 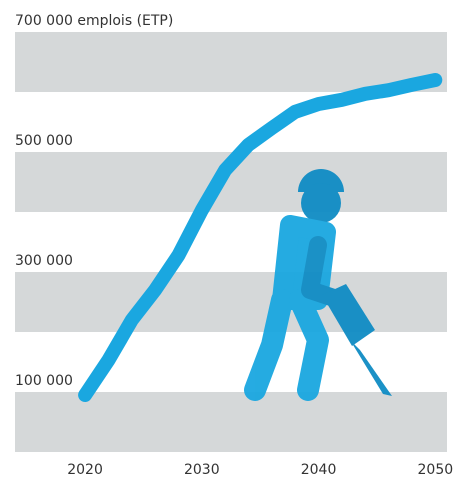 I want to click on y-tick-label: 500 000, so click(x=44, y=141).